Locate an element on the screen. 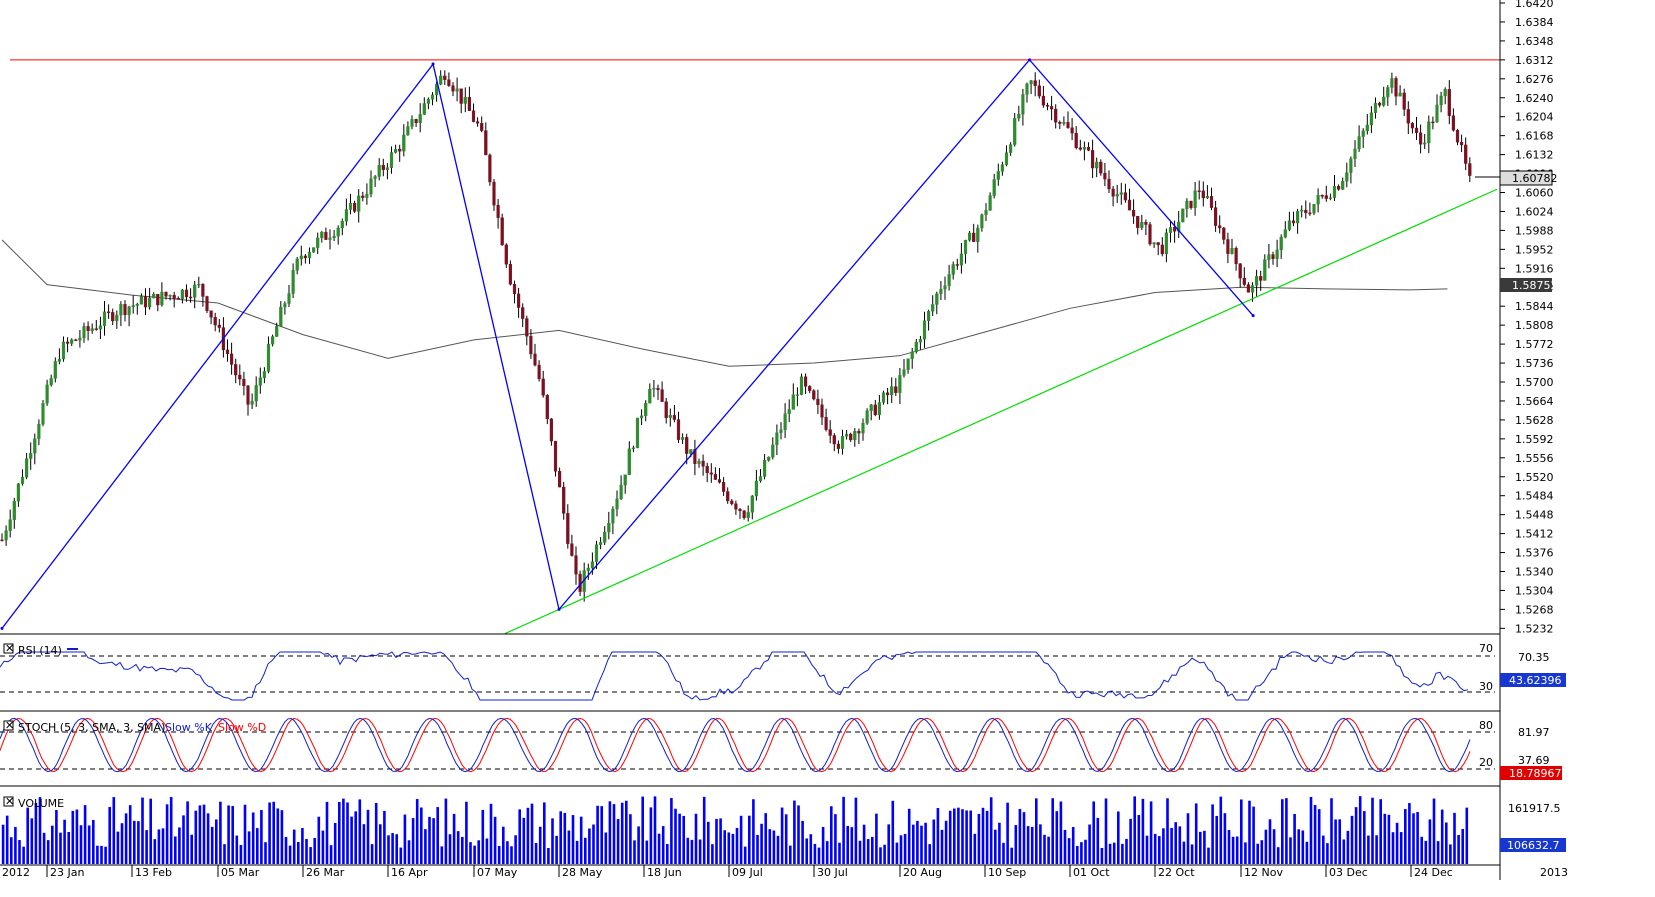 The width and height of the screenshot is (1655, 897). volume-pane: ✕ VOLUME is located at coordinates (735, 829).